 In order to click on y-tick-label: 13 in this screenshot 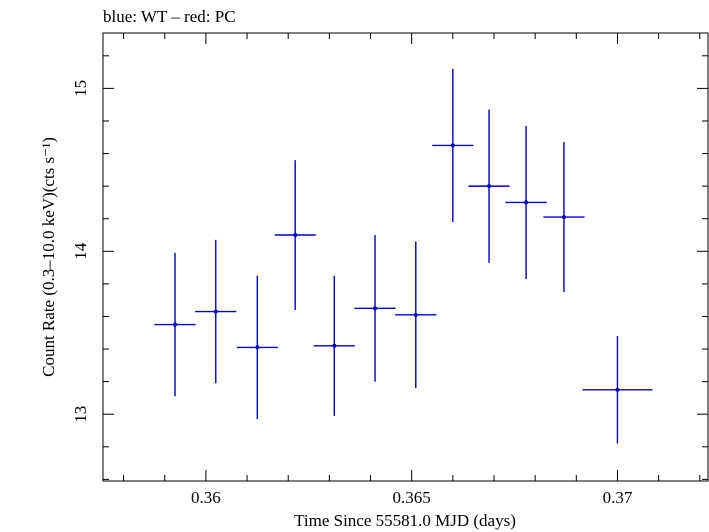, I will do `click(80, 414)`.